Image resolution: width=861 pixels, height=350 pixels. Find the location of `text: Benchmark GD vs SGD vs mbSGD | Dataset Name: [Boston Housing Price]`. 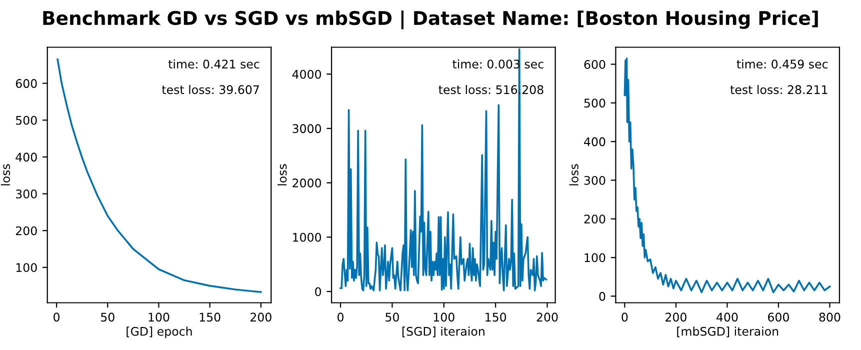

text: Benchmark GD vs SGD vs mbSGD | Dataset Name: [Boston Housing Price] is located at coordinates (430, 20).